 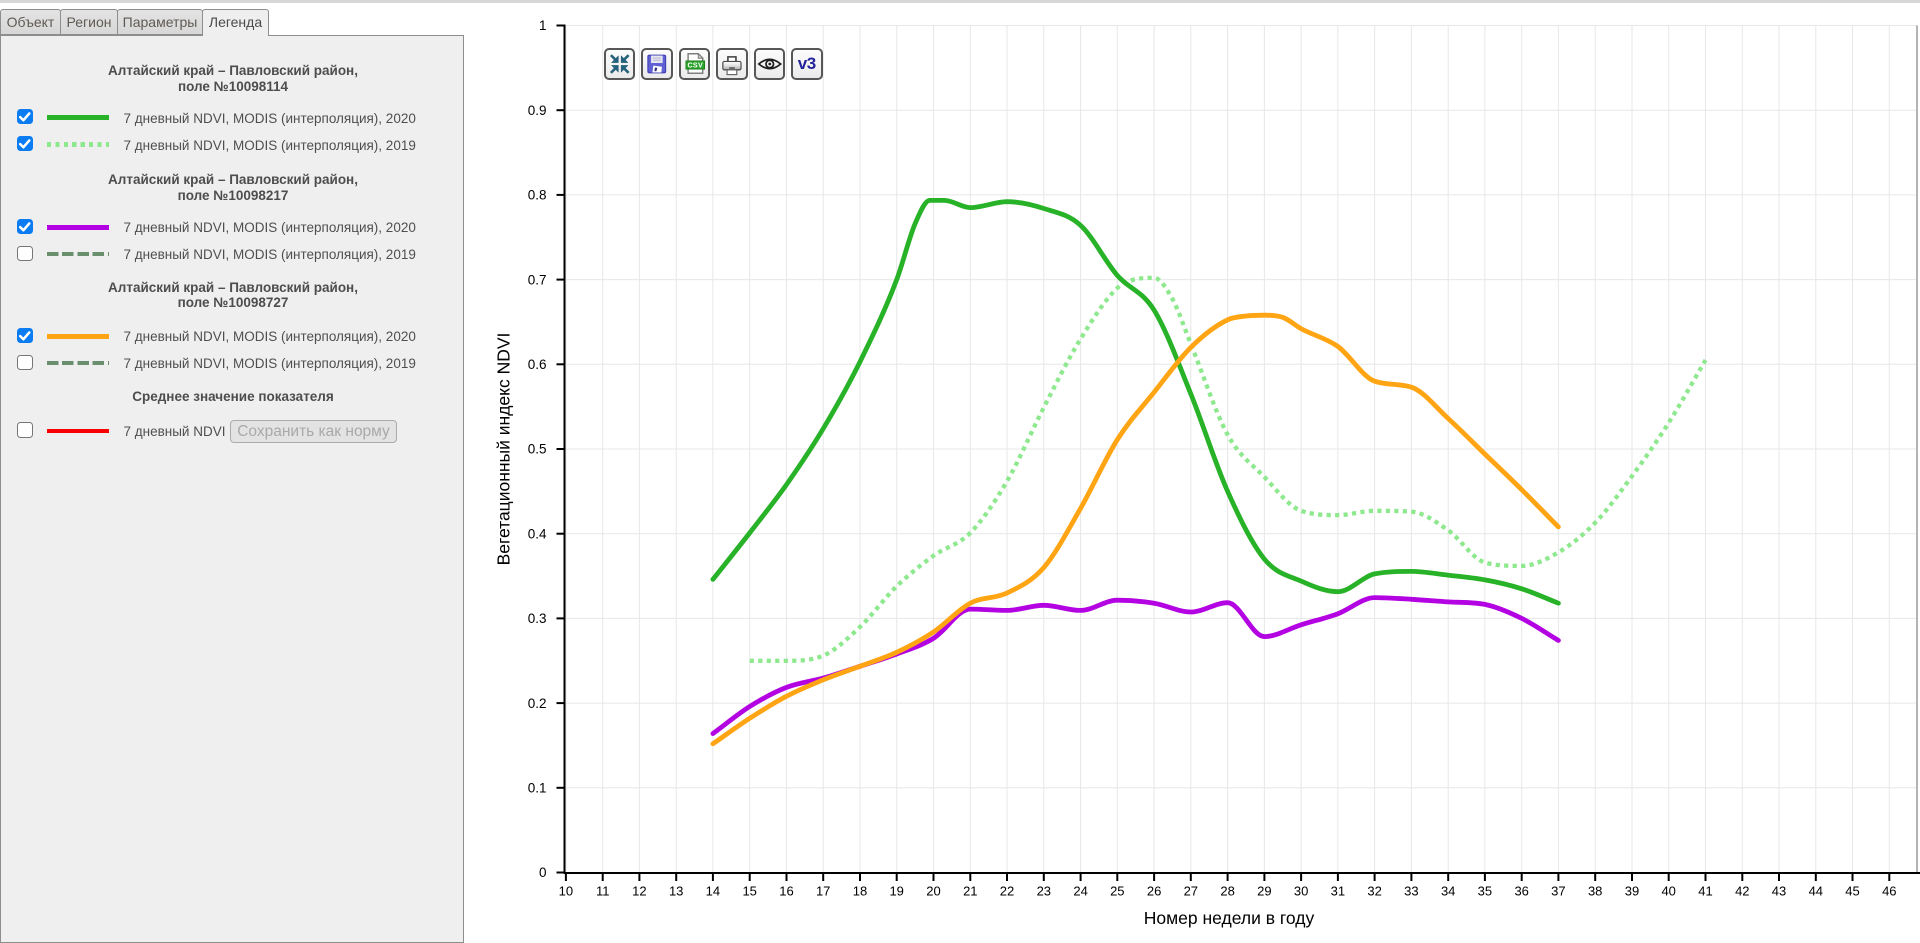 I want to click on svg-text: 22, so click(x=1007, y=890).